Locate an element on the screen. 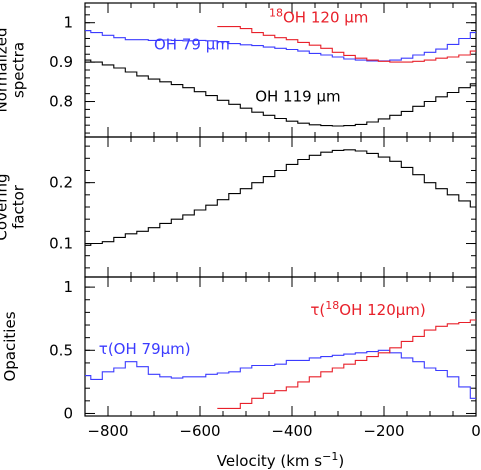  x-tick-label: −400 is located at coordinates (291, 431).